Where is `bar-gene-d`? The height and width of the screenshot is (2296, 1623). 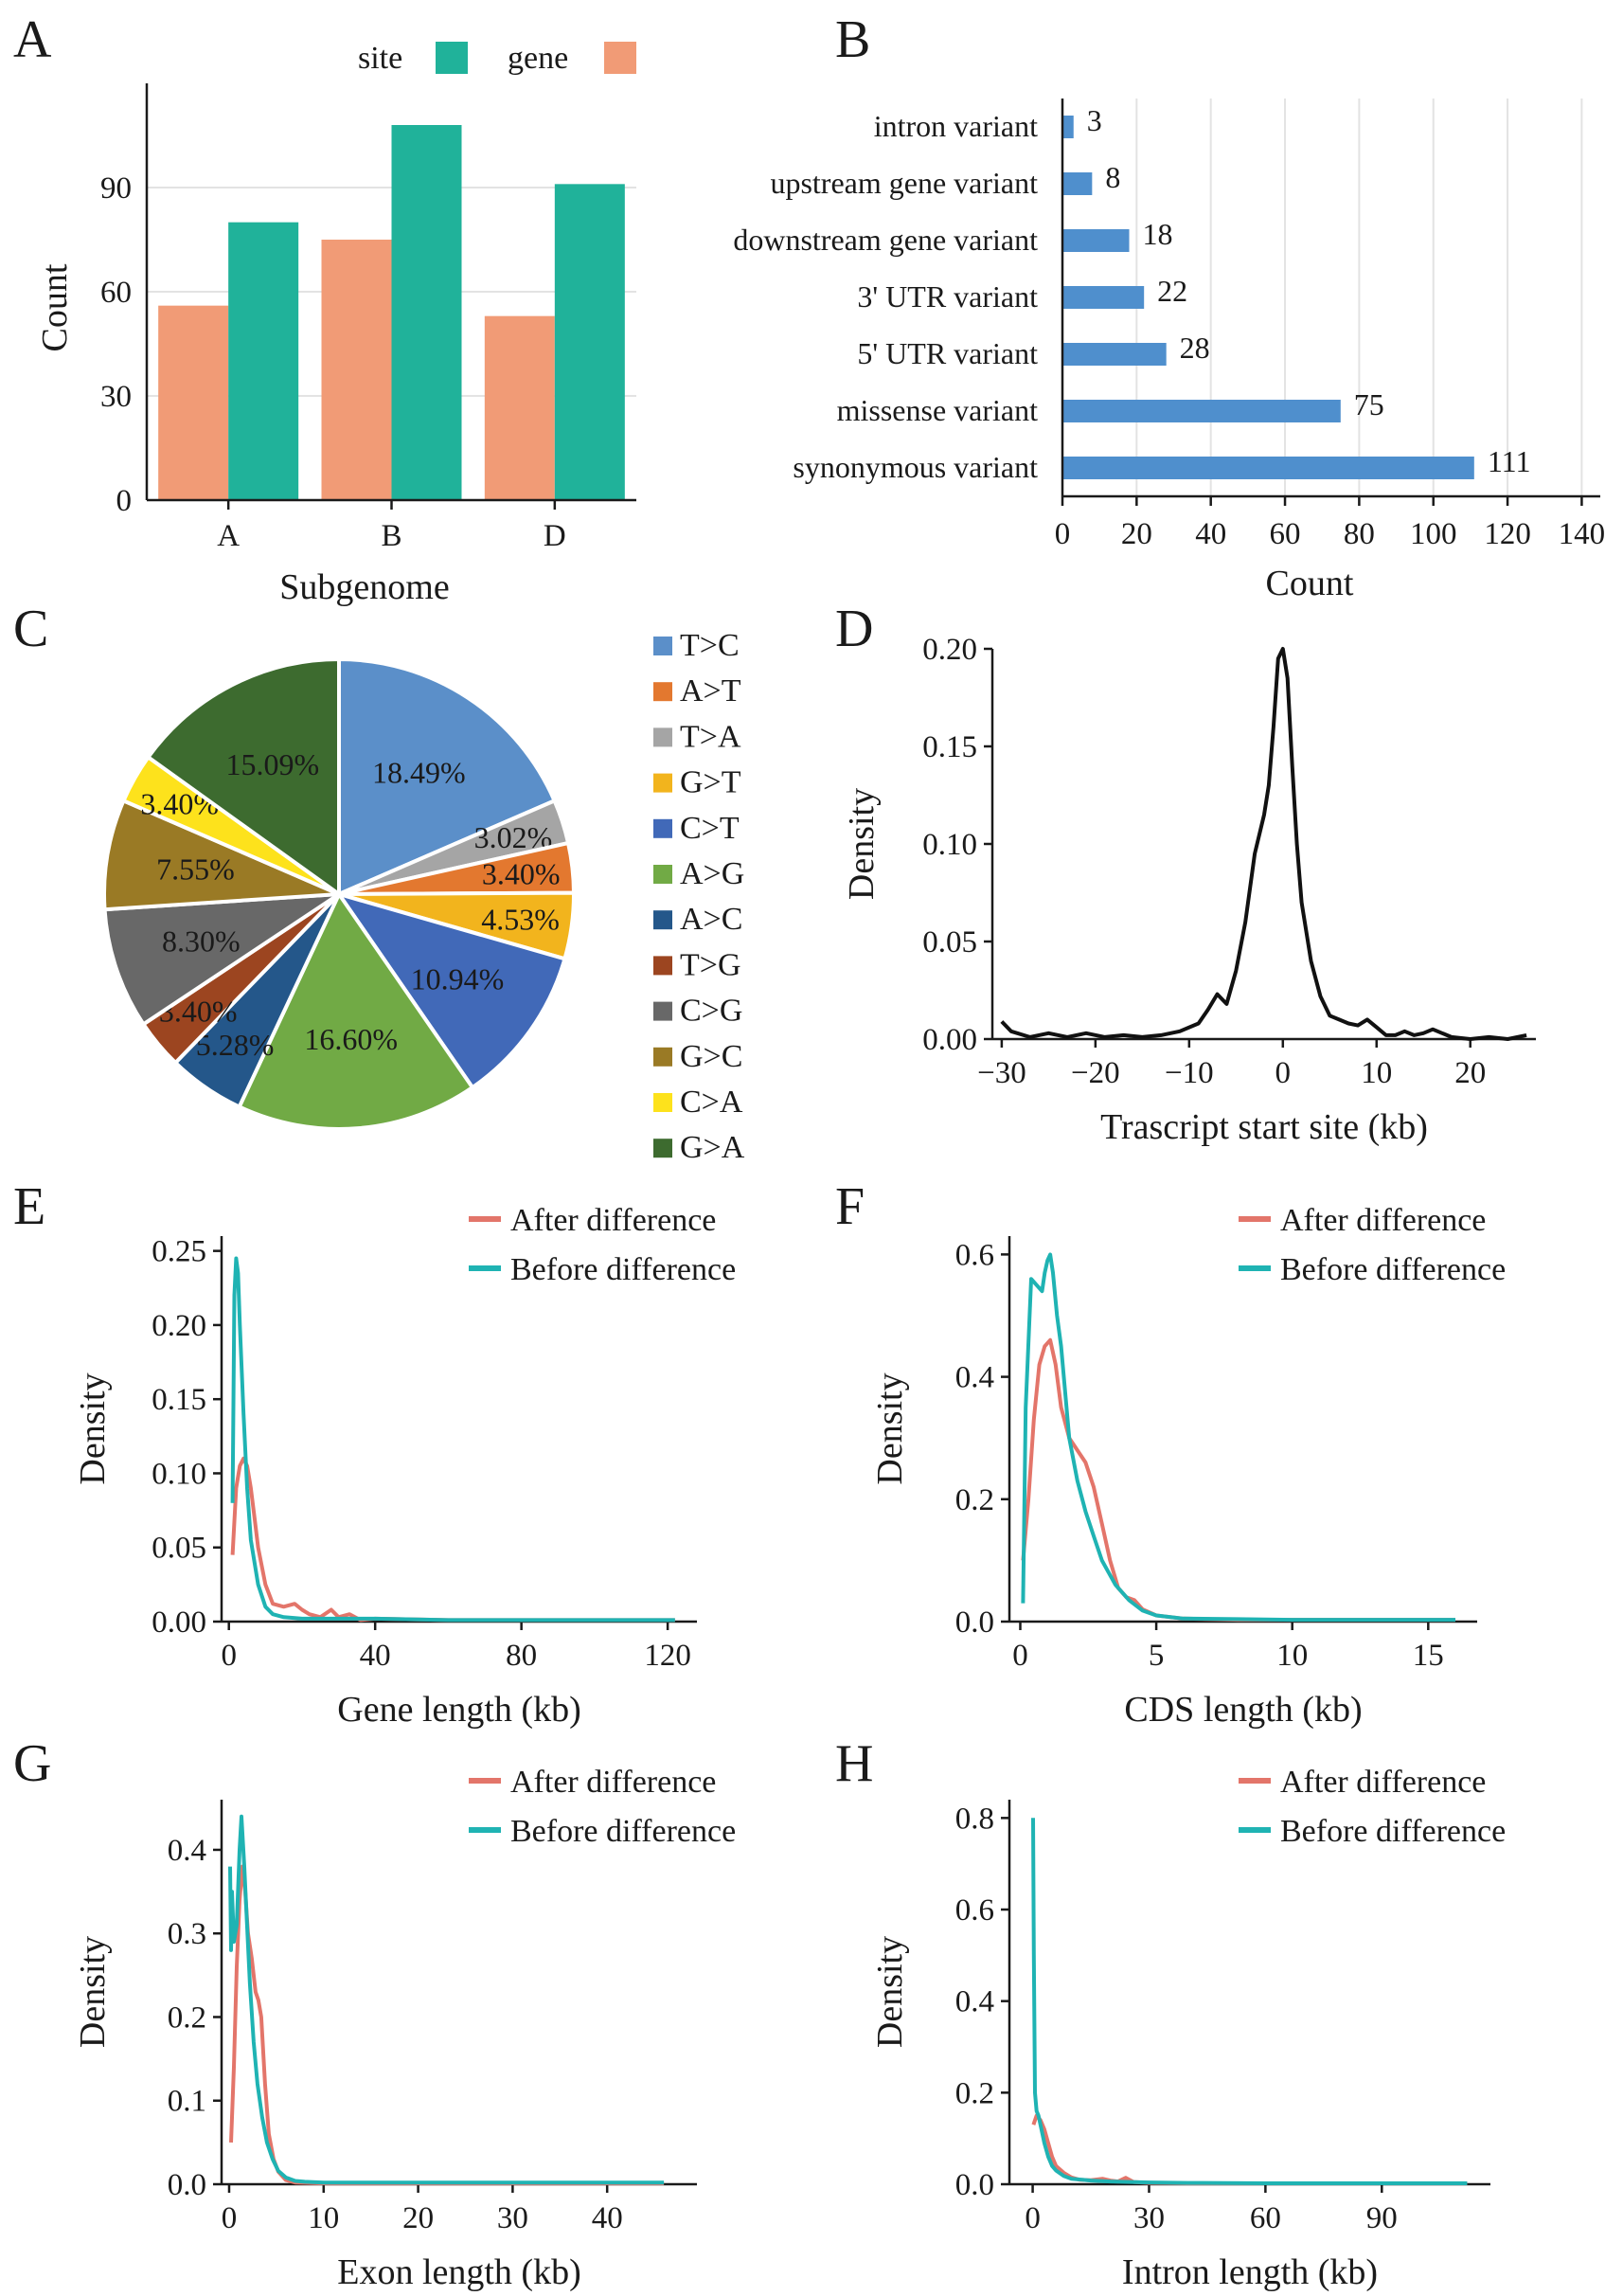
bar-gene-d is located at coordinates (519, 408).